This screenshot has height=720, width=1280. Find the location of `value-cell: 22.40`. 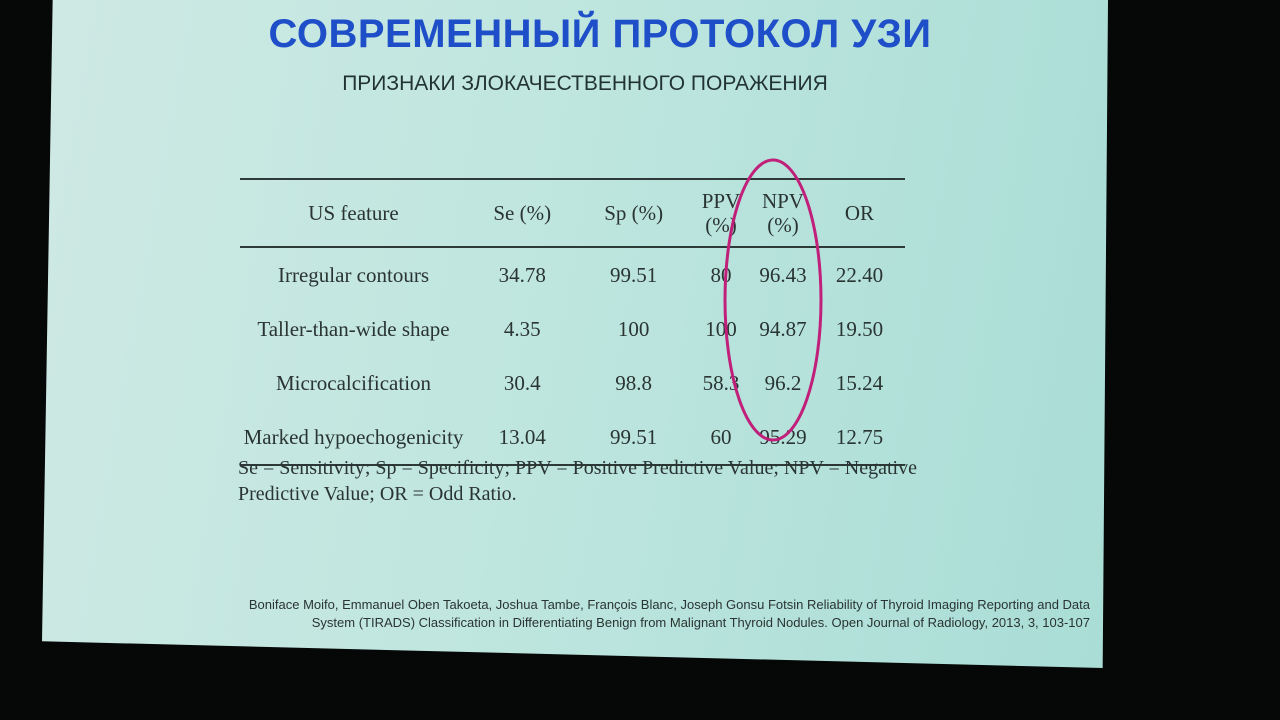

value-cell: 22.40 is located at coordinates (859, 275).